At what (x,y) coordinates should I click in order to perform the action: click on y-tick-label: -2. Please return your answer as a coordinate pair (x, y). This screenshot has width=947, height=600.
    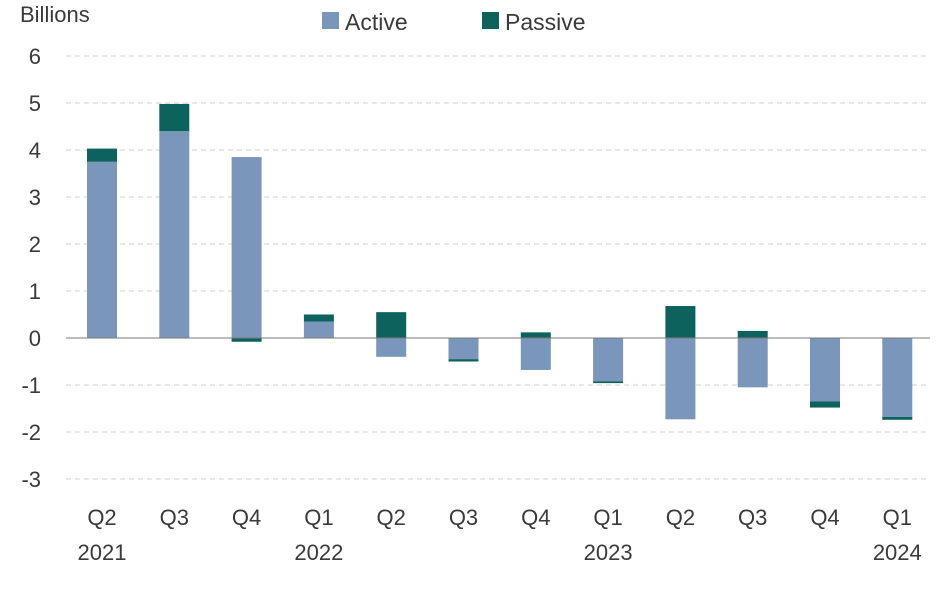
    Looking at the image, I should click on (31, 432).